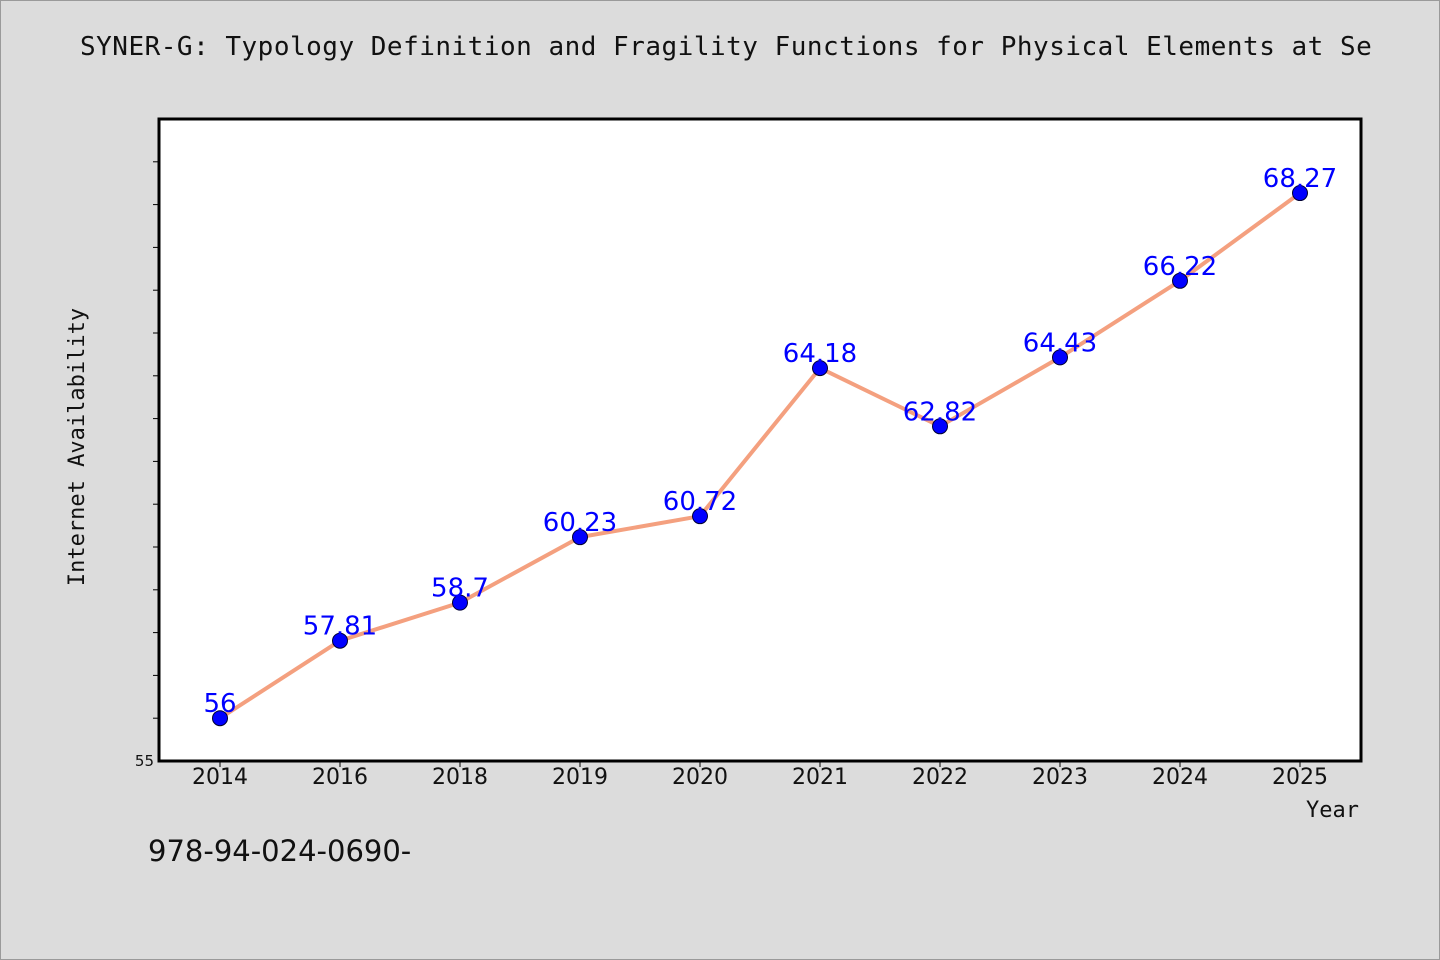 The width and height of the screenshot is (1440, 960). Describe the element at coordinates (144, 761) in the screenshot. I see `y-axis-min-label: 55` at that location.